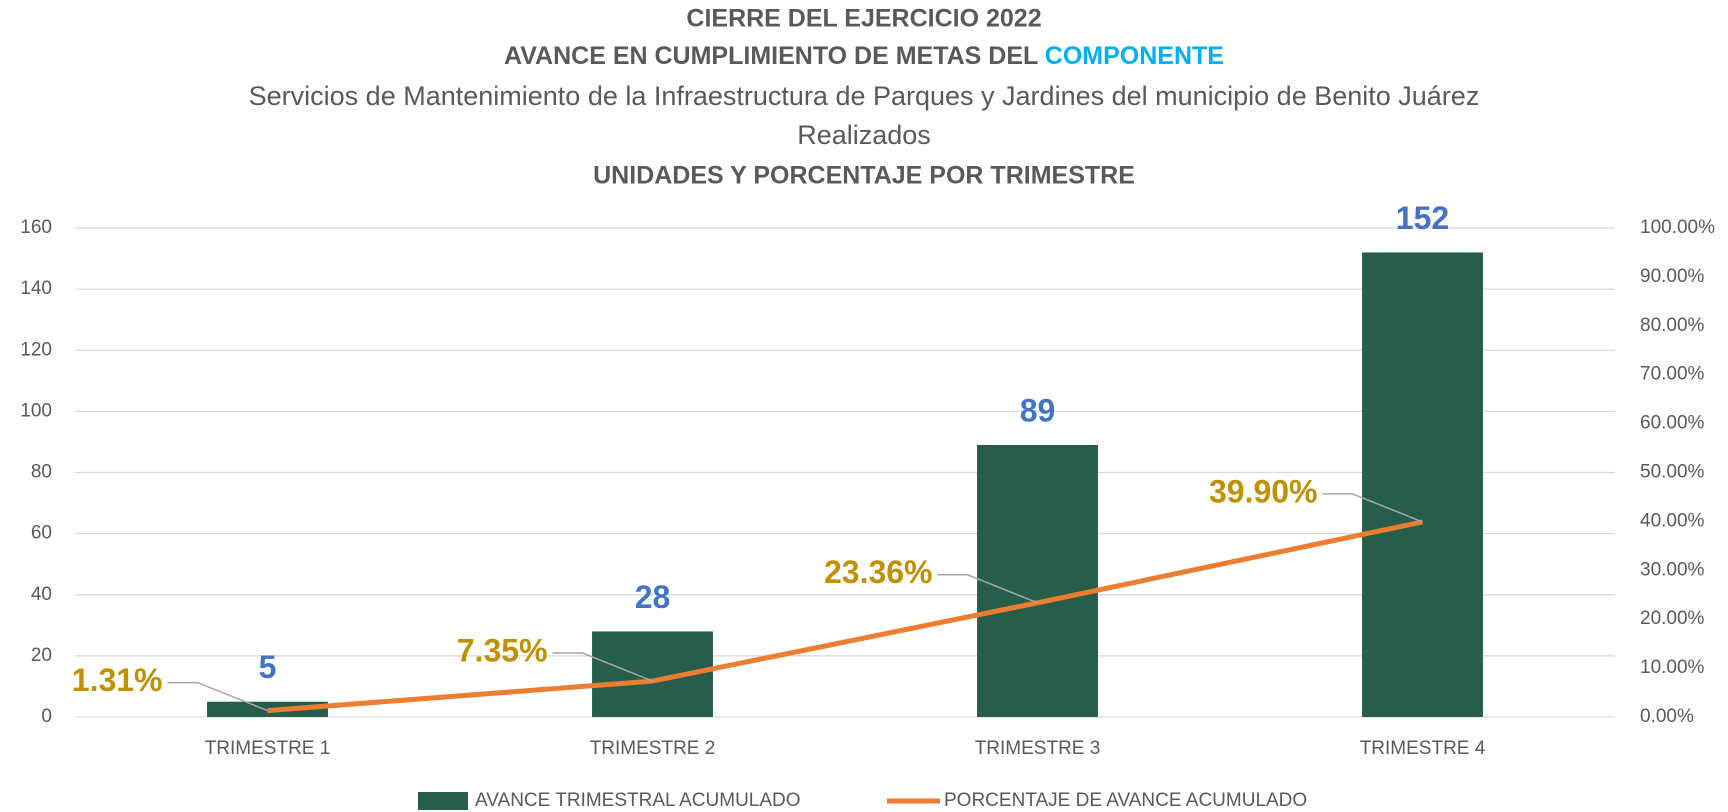 The width and height of the screenshot is (1728, 812). I want to click on subtitle: UNIDADES Y PORCENTAJE POR TRIMESTRE, so click(864, 176).